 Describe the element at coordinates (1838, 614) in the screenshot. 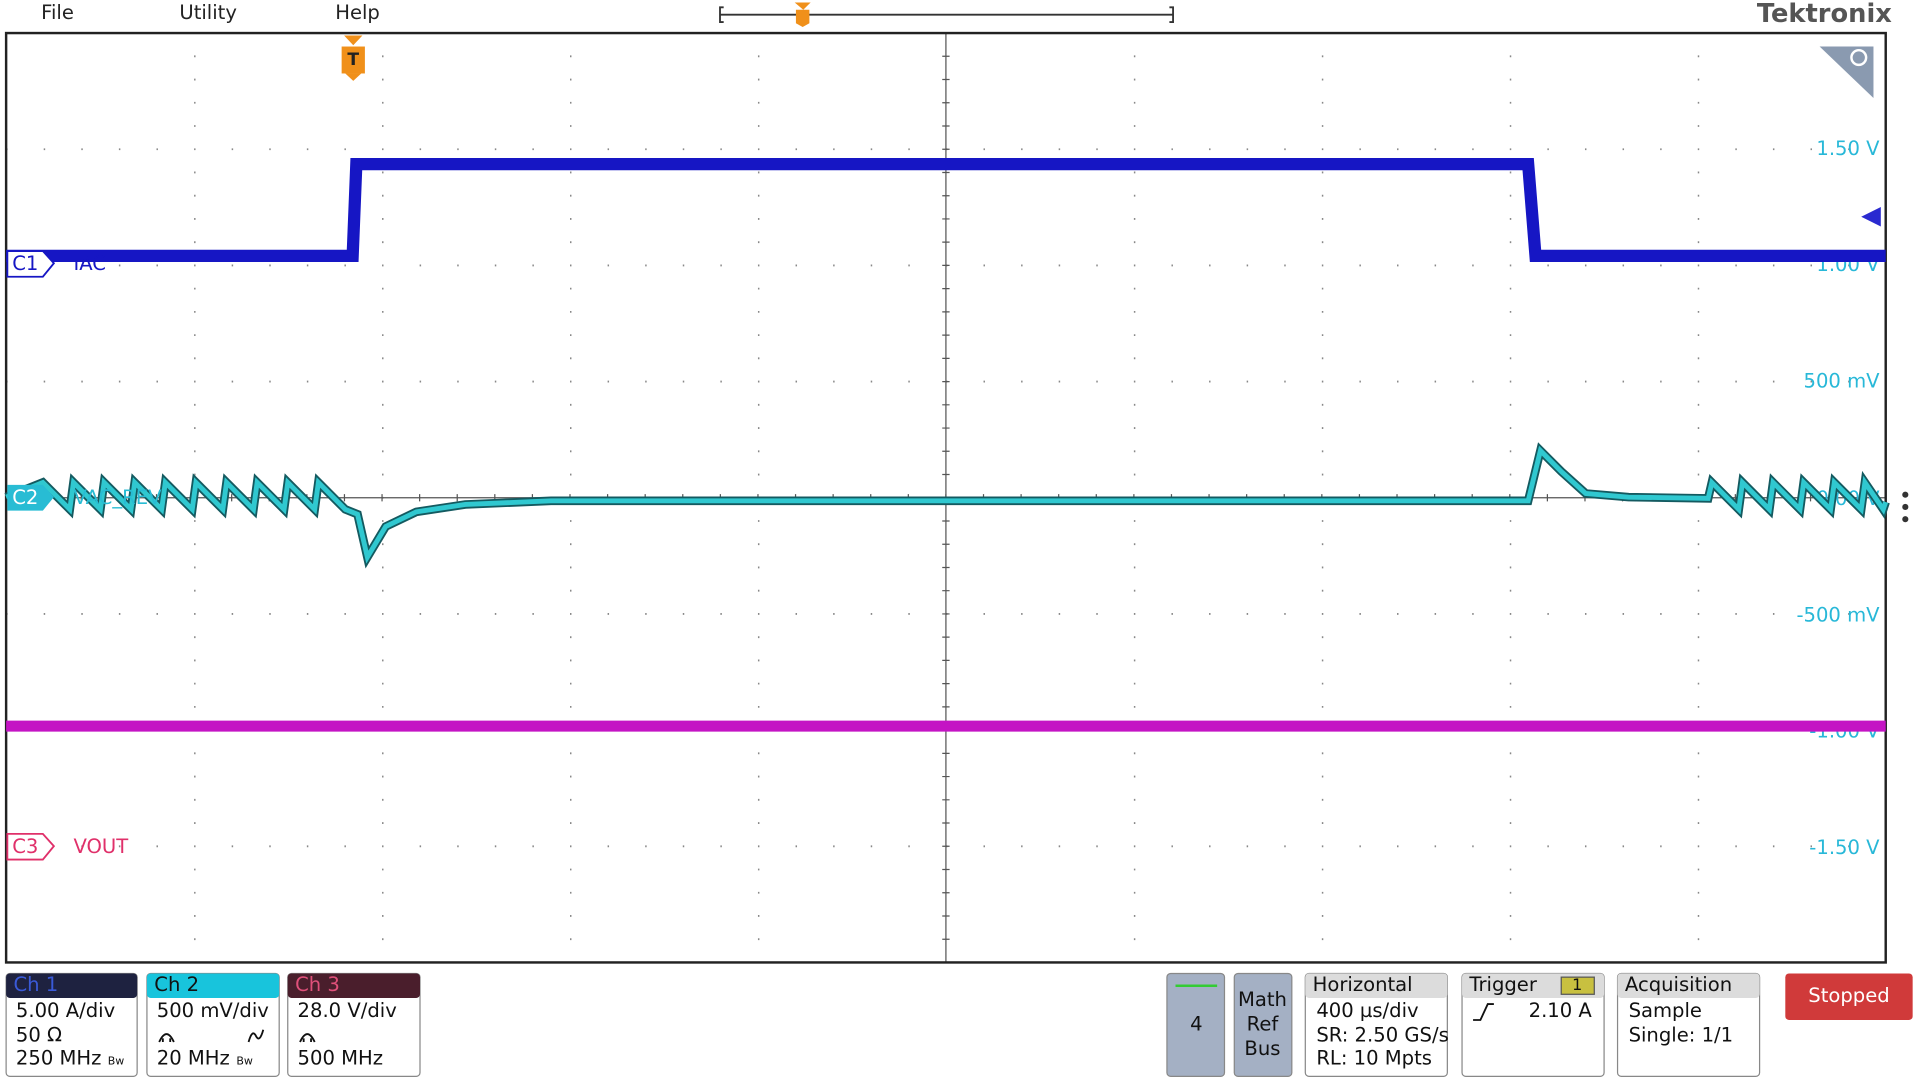

I see `scale-label: -500 mV` at that location.